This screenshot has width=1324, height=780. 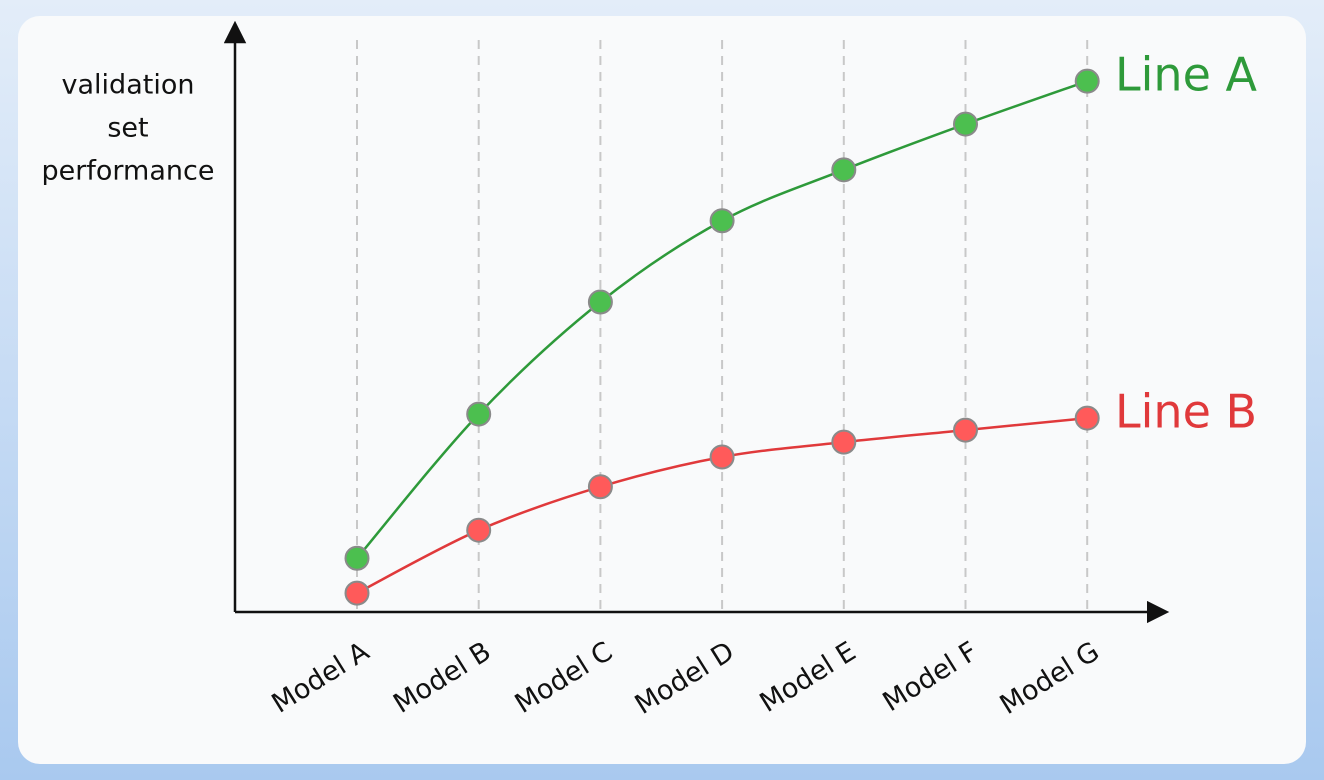 I want to click on y-axis-label: performance, so click(x=128, y=171).